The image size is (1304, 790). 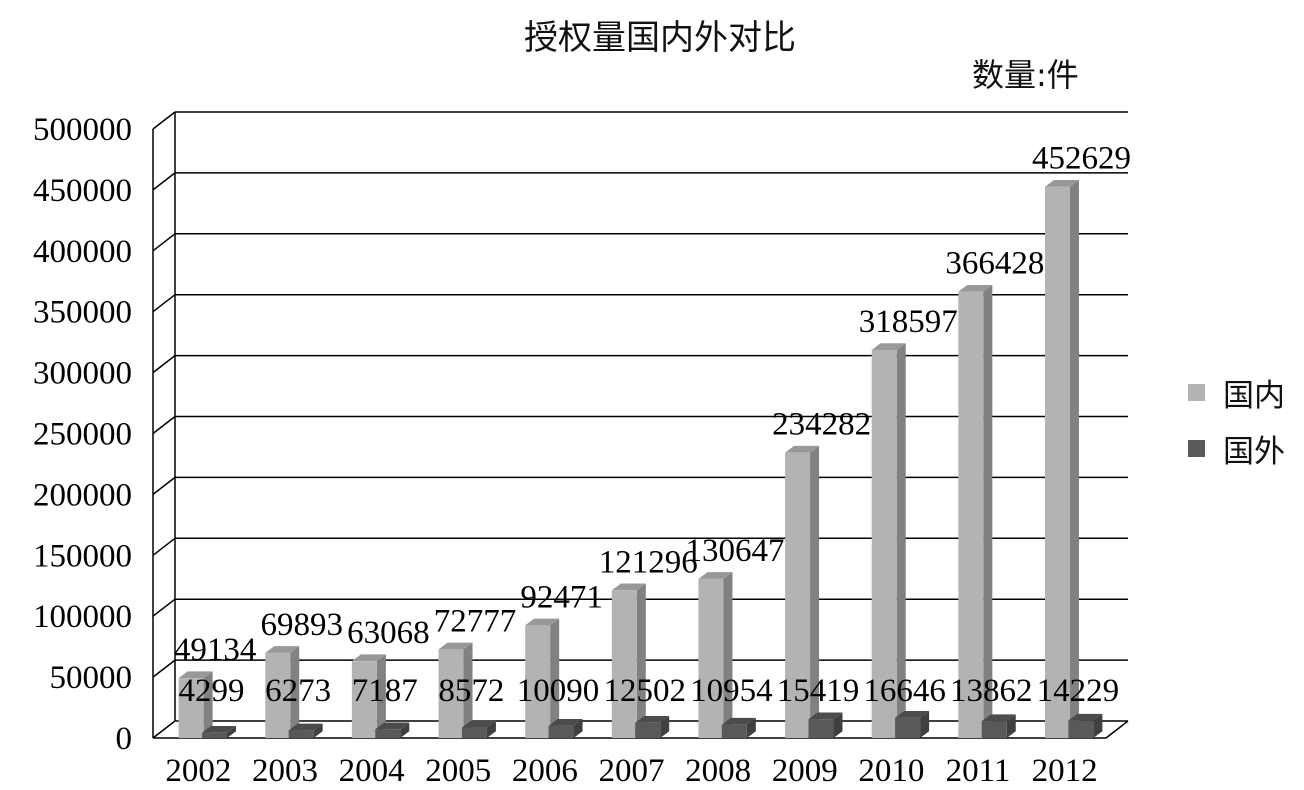 I want to click on x-tick-label: 2010, so click(x=891, y=771).